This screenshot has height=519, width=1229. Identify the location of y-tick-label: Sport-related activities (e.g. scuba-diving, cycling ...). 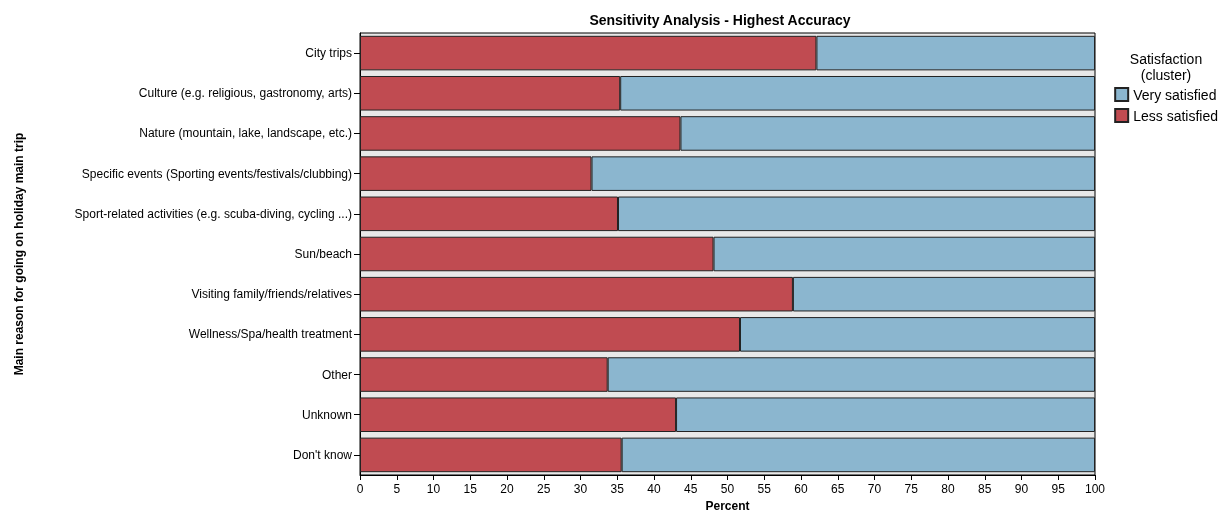
(213, 213).